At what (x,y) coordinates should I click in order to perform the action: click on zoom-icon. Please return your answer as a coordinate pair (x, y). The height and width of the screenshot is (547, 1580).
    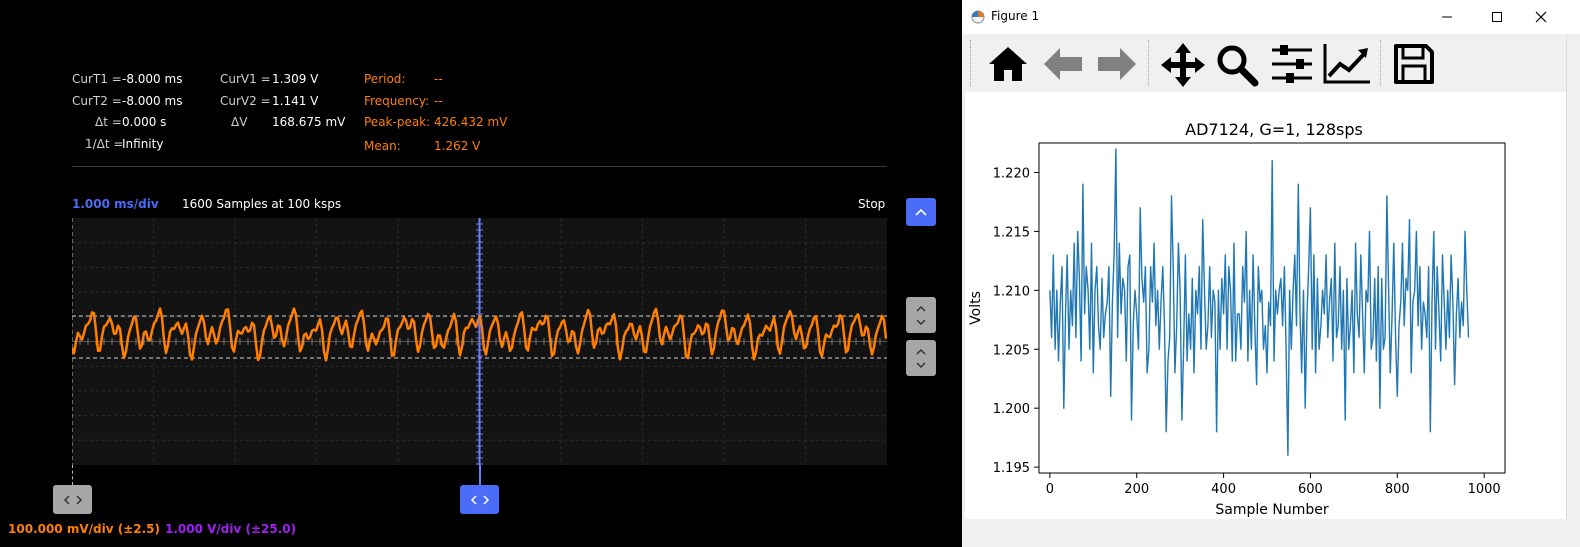
    Looking at the image, I should click on (1237, 65).